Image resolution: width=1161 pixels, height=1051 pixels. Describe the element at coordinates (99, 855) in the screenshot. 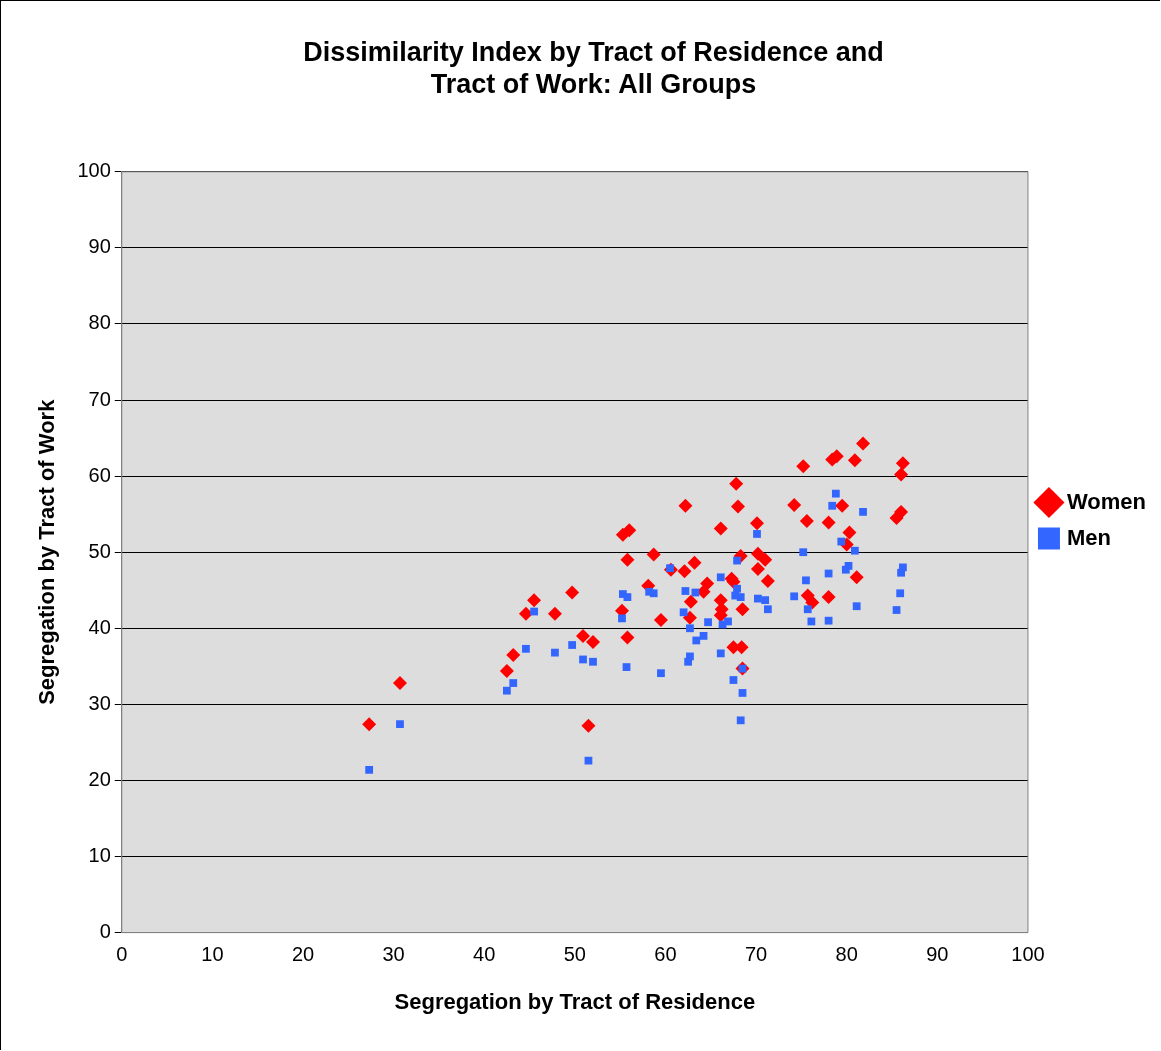

I see `y-tick-label: 10` at that location.